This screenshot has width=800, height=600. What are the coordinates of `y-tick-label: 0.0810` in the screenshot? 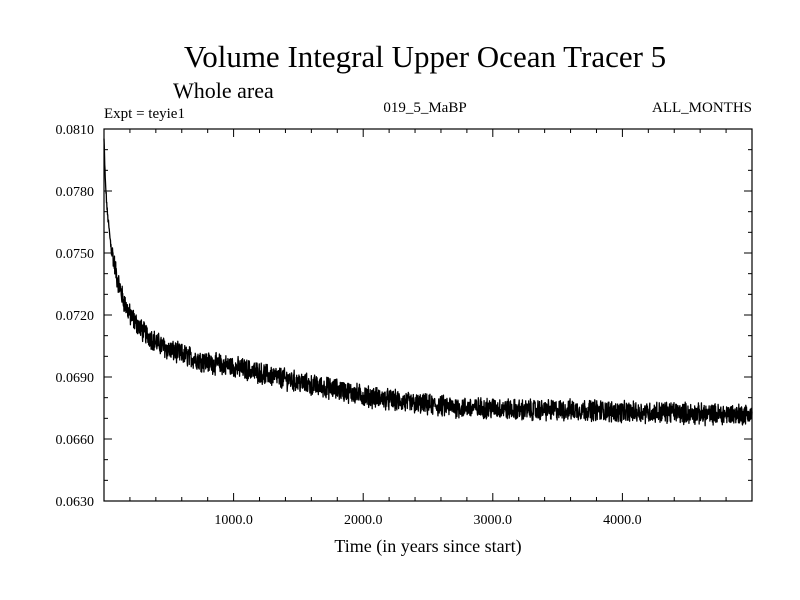 It's located at (75, 130).